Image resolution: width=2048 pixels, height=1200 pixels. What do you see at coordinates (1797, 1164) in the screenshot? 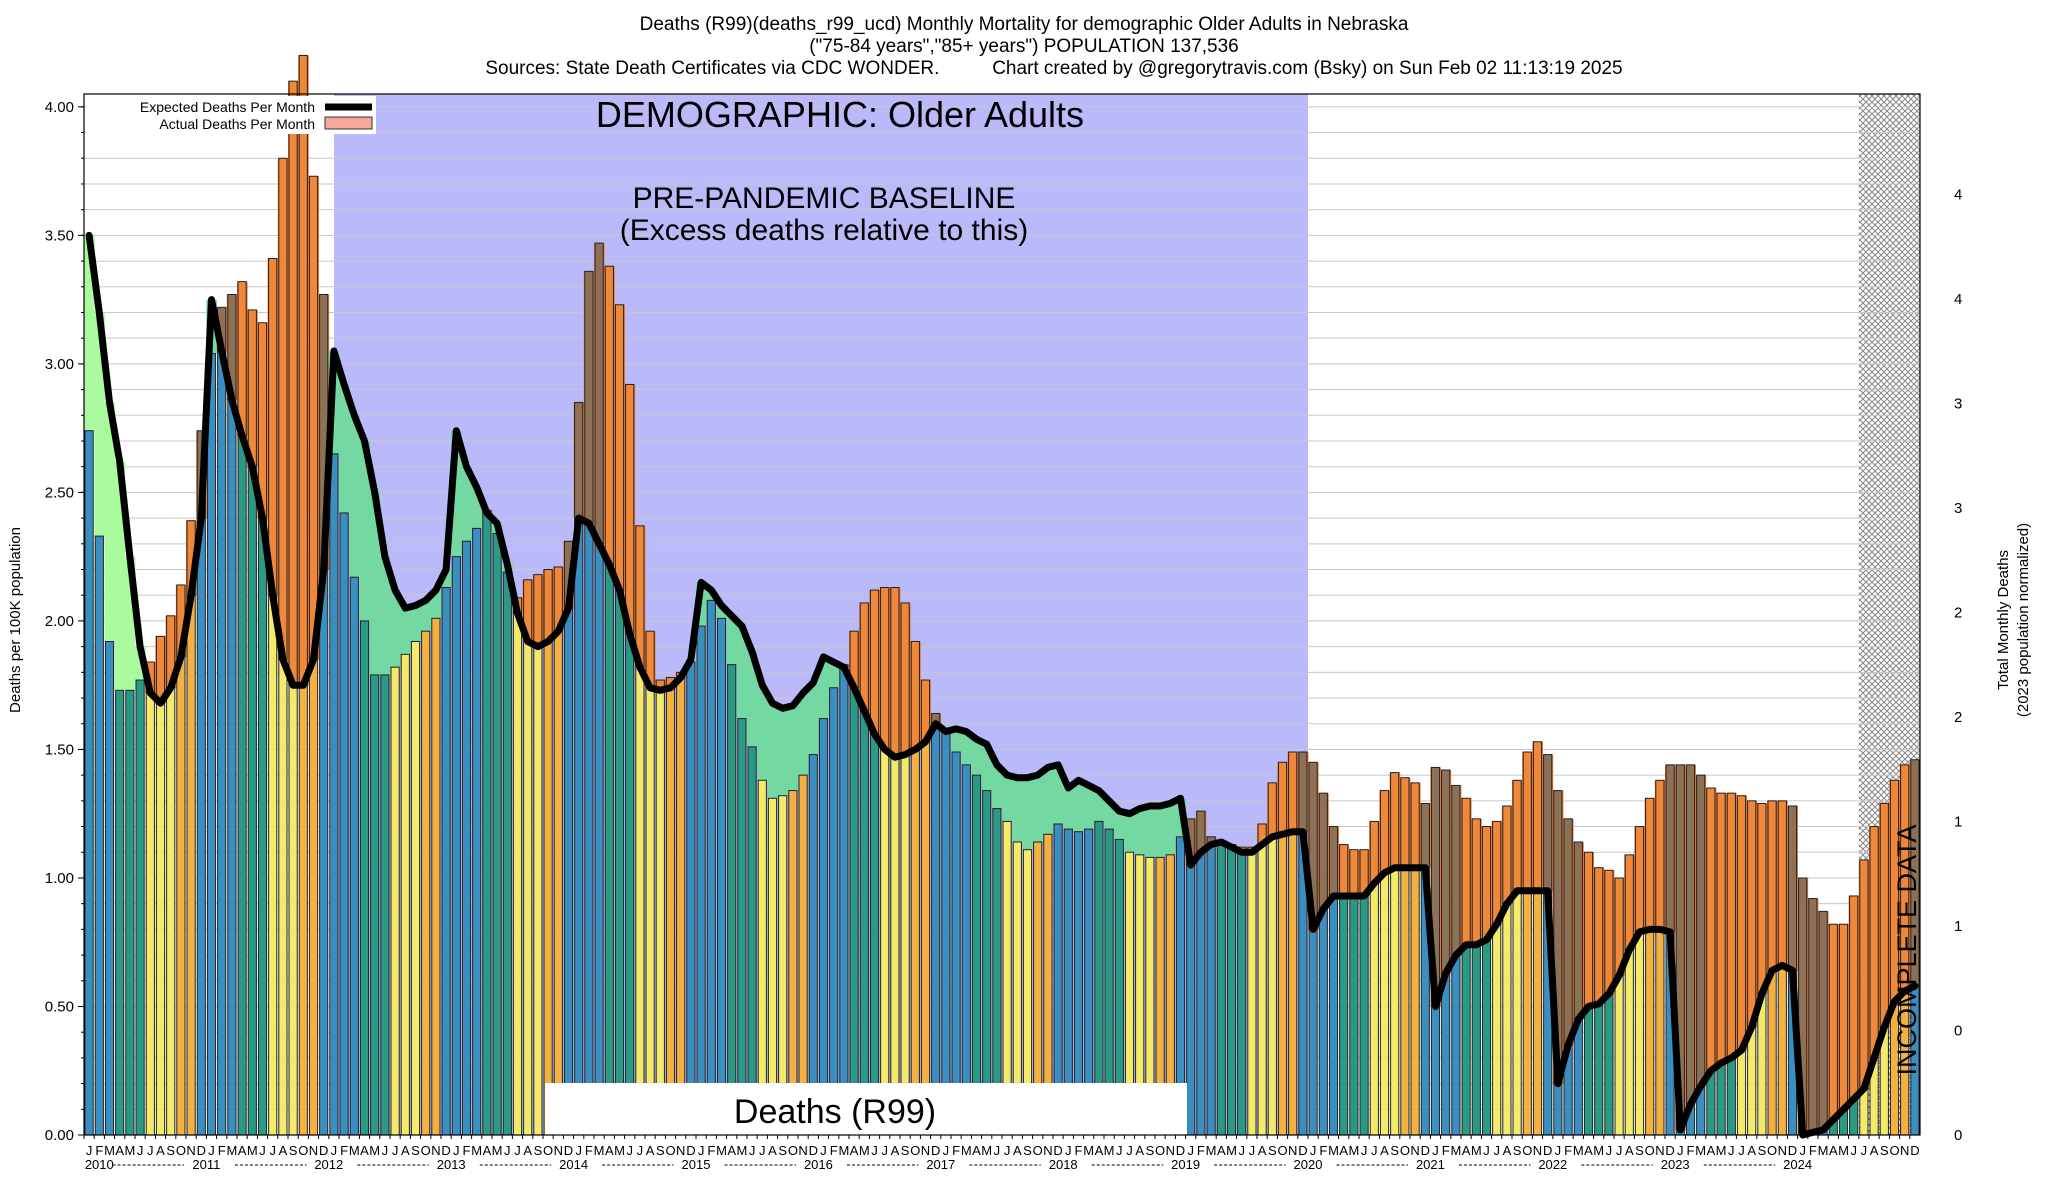
I see `x-year-label: 2024` at bounding box center [1797, 1164].